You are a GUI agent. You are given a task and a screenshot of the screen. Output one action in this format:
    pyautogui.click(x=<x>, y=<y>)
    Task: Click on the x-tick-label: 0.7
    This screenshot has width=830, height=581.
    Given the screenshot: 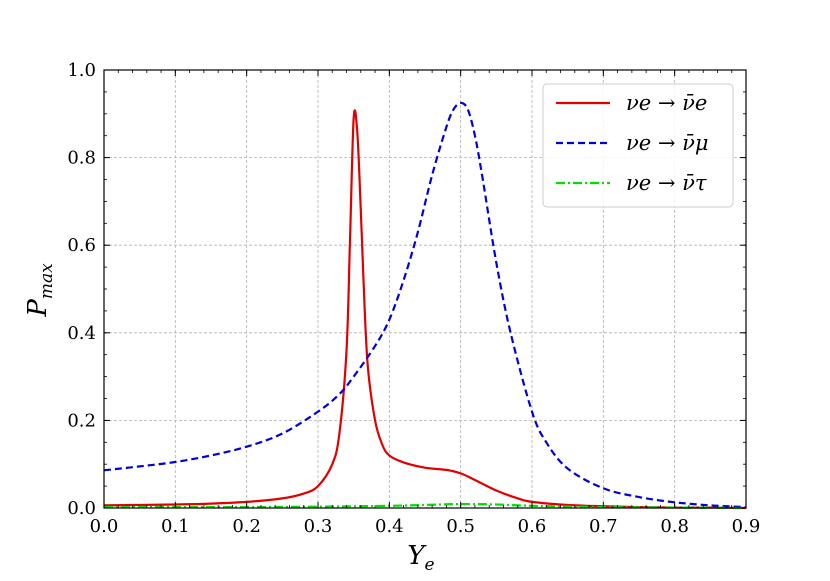 What is the action you would take?
    pyautogui.click(x=603, y=526)
    